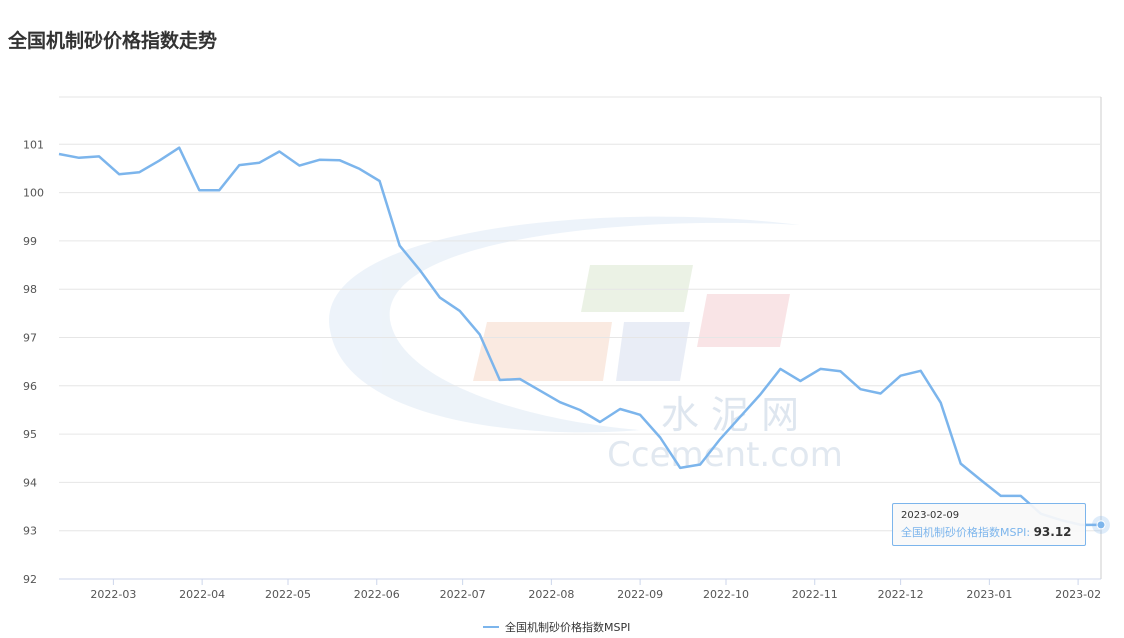 This screenshot has height=638, width=1124. Describe the element at coordinates (33, 144) in the screenshot. I see `y-tick-label: 101` at that location.